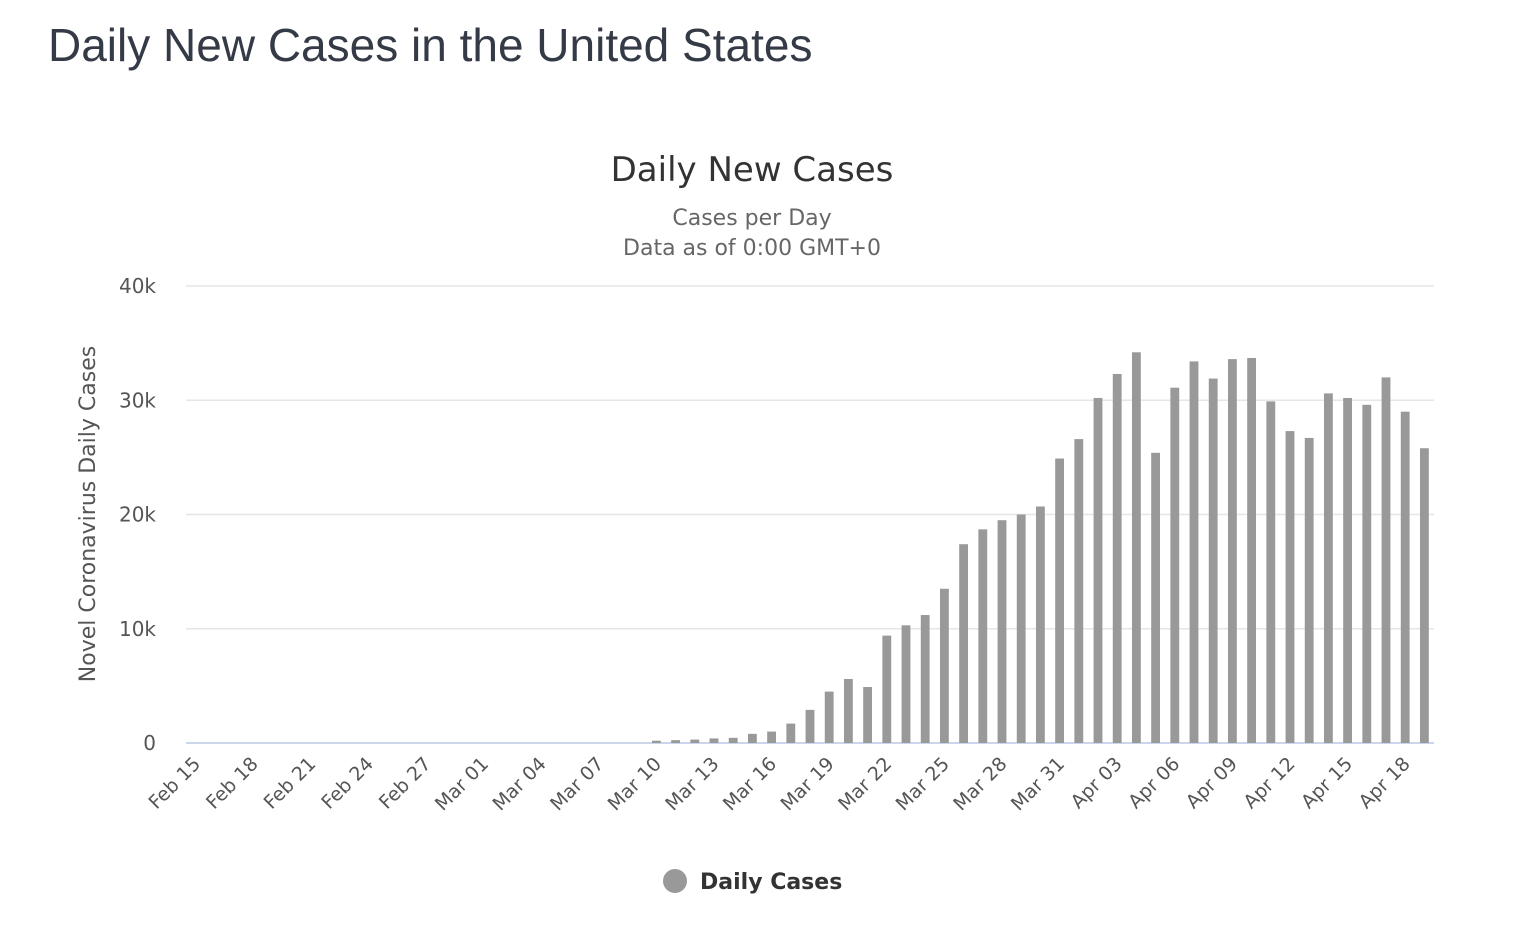  What do you see at coordinates (1309, 590) in the screenshot?
I see `bar: Apr 13: 26700` at bounding box center [1309, 590].